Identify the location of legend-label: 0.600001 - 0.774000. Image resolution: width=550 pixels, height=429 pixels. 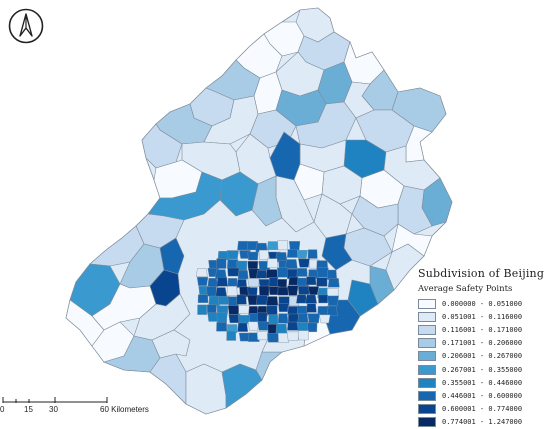
(482, 409).